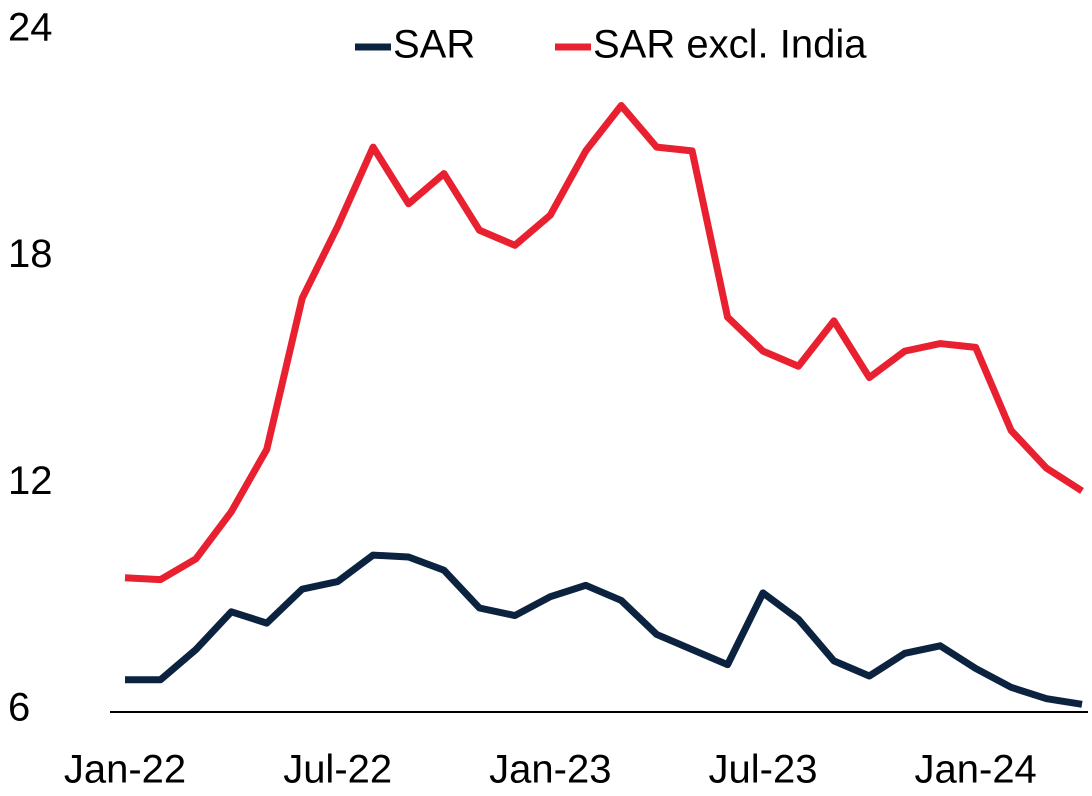 The height and width of the screenshot is (796, 1092). I want to click on y-tick-label: 6, so click(19, 708).